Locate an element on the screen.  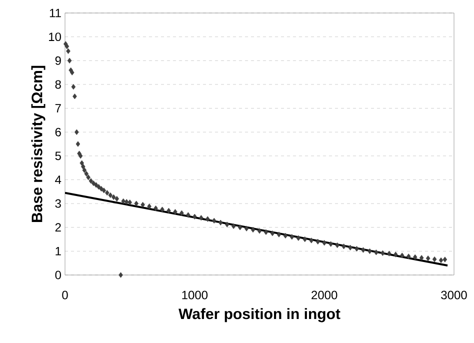
y-tick-label: 5 is located at coordinates (58, 156).